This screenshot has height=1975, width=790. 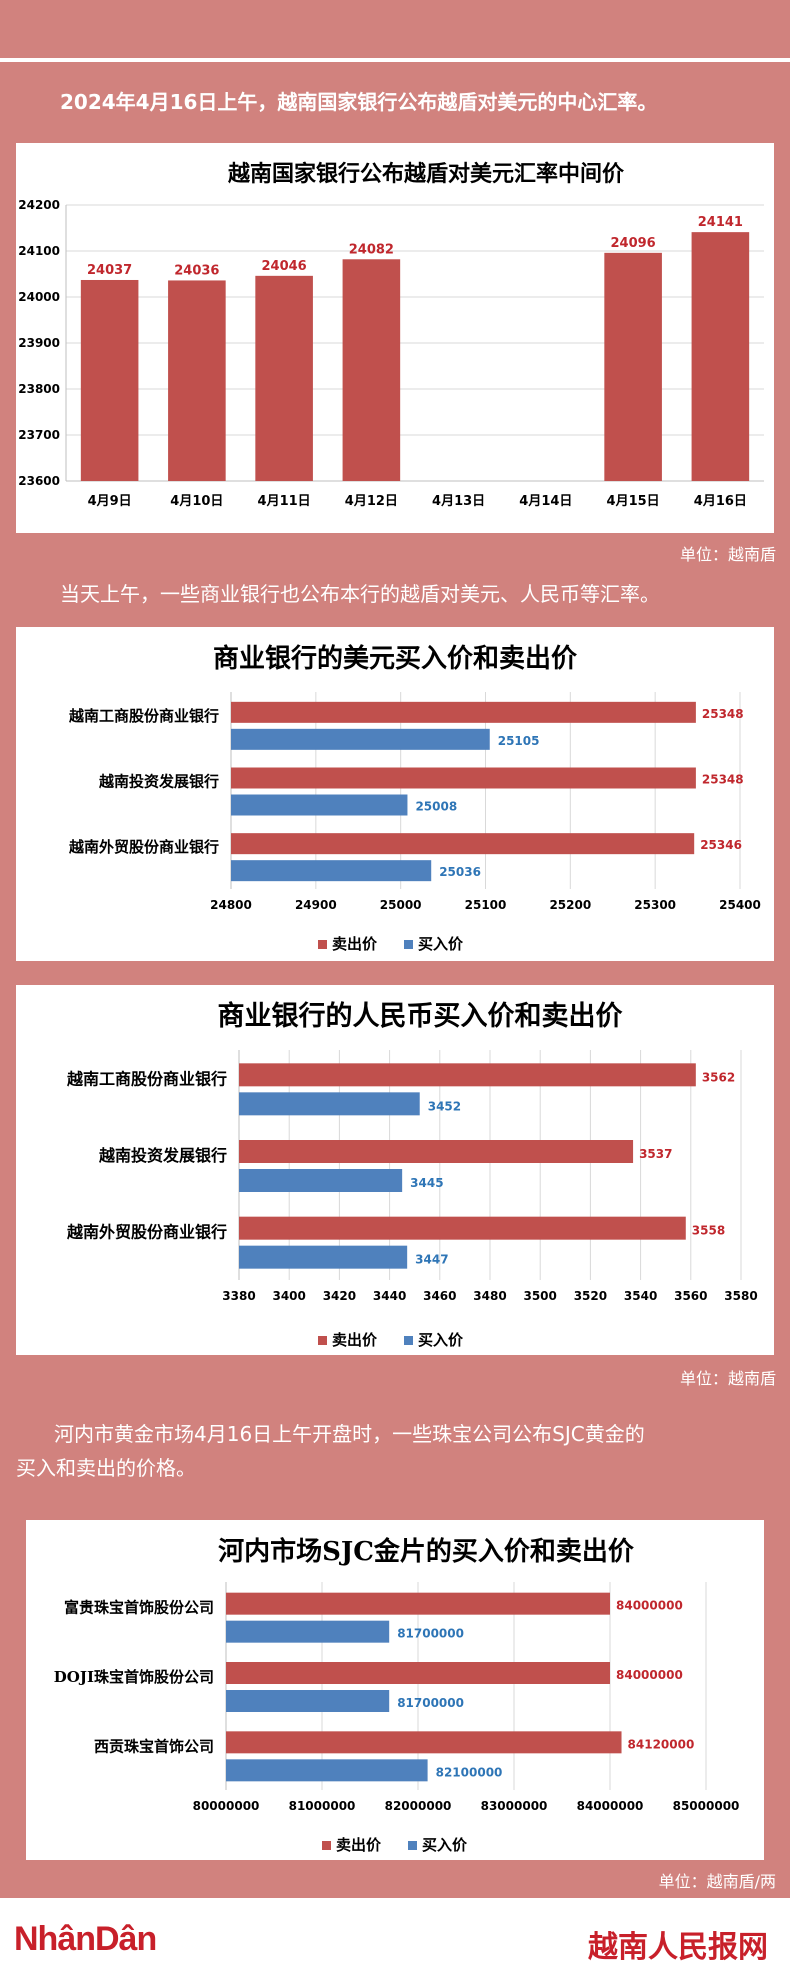 I want to click on para3-line1: 河内市黄金市场4月16日上午开盘时，一些珠宝公司公布SJC黄金的, so click(x=349, y=1434).